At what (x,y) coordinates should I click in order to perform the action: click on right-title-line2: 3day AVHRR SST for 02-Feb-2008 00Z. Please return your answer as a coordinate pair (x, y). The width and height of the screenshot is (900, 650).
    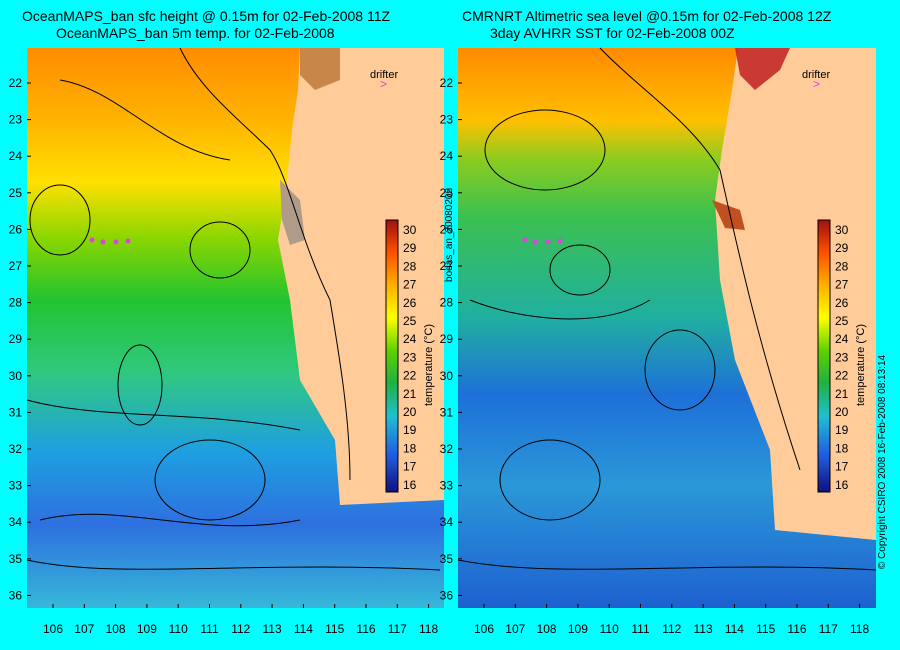
    Looking at the image, I should click on (612, 33).